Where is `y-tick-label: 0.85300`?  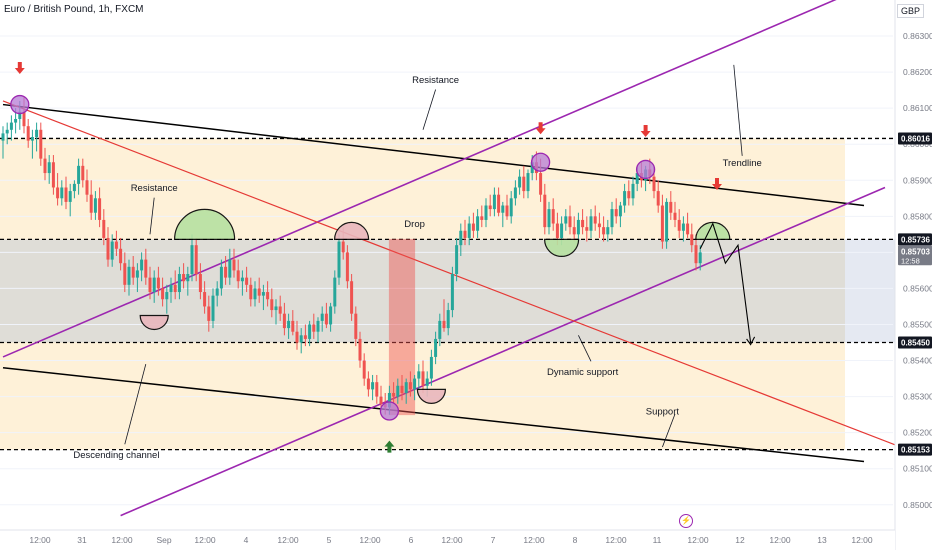 y-tick-label: 0.85300 is located at coordinates (917, 397).